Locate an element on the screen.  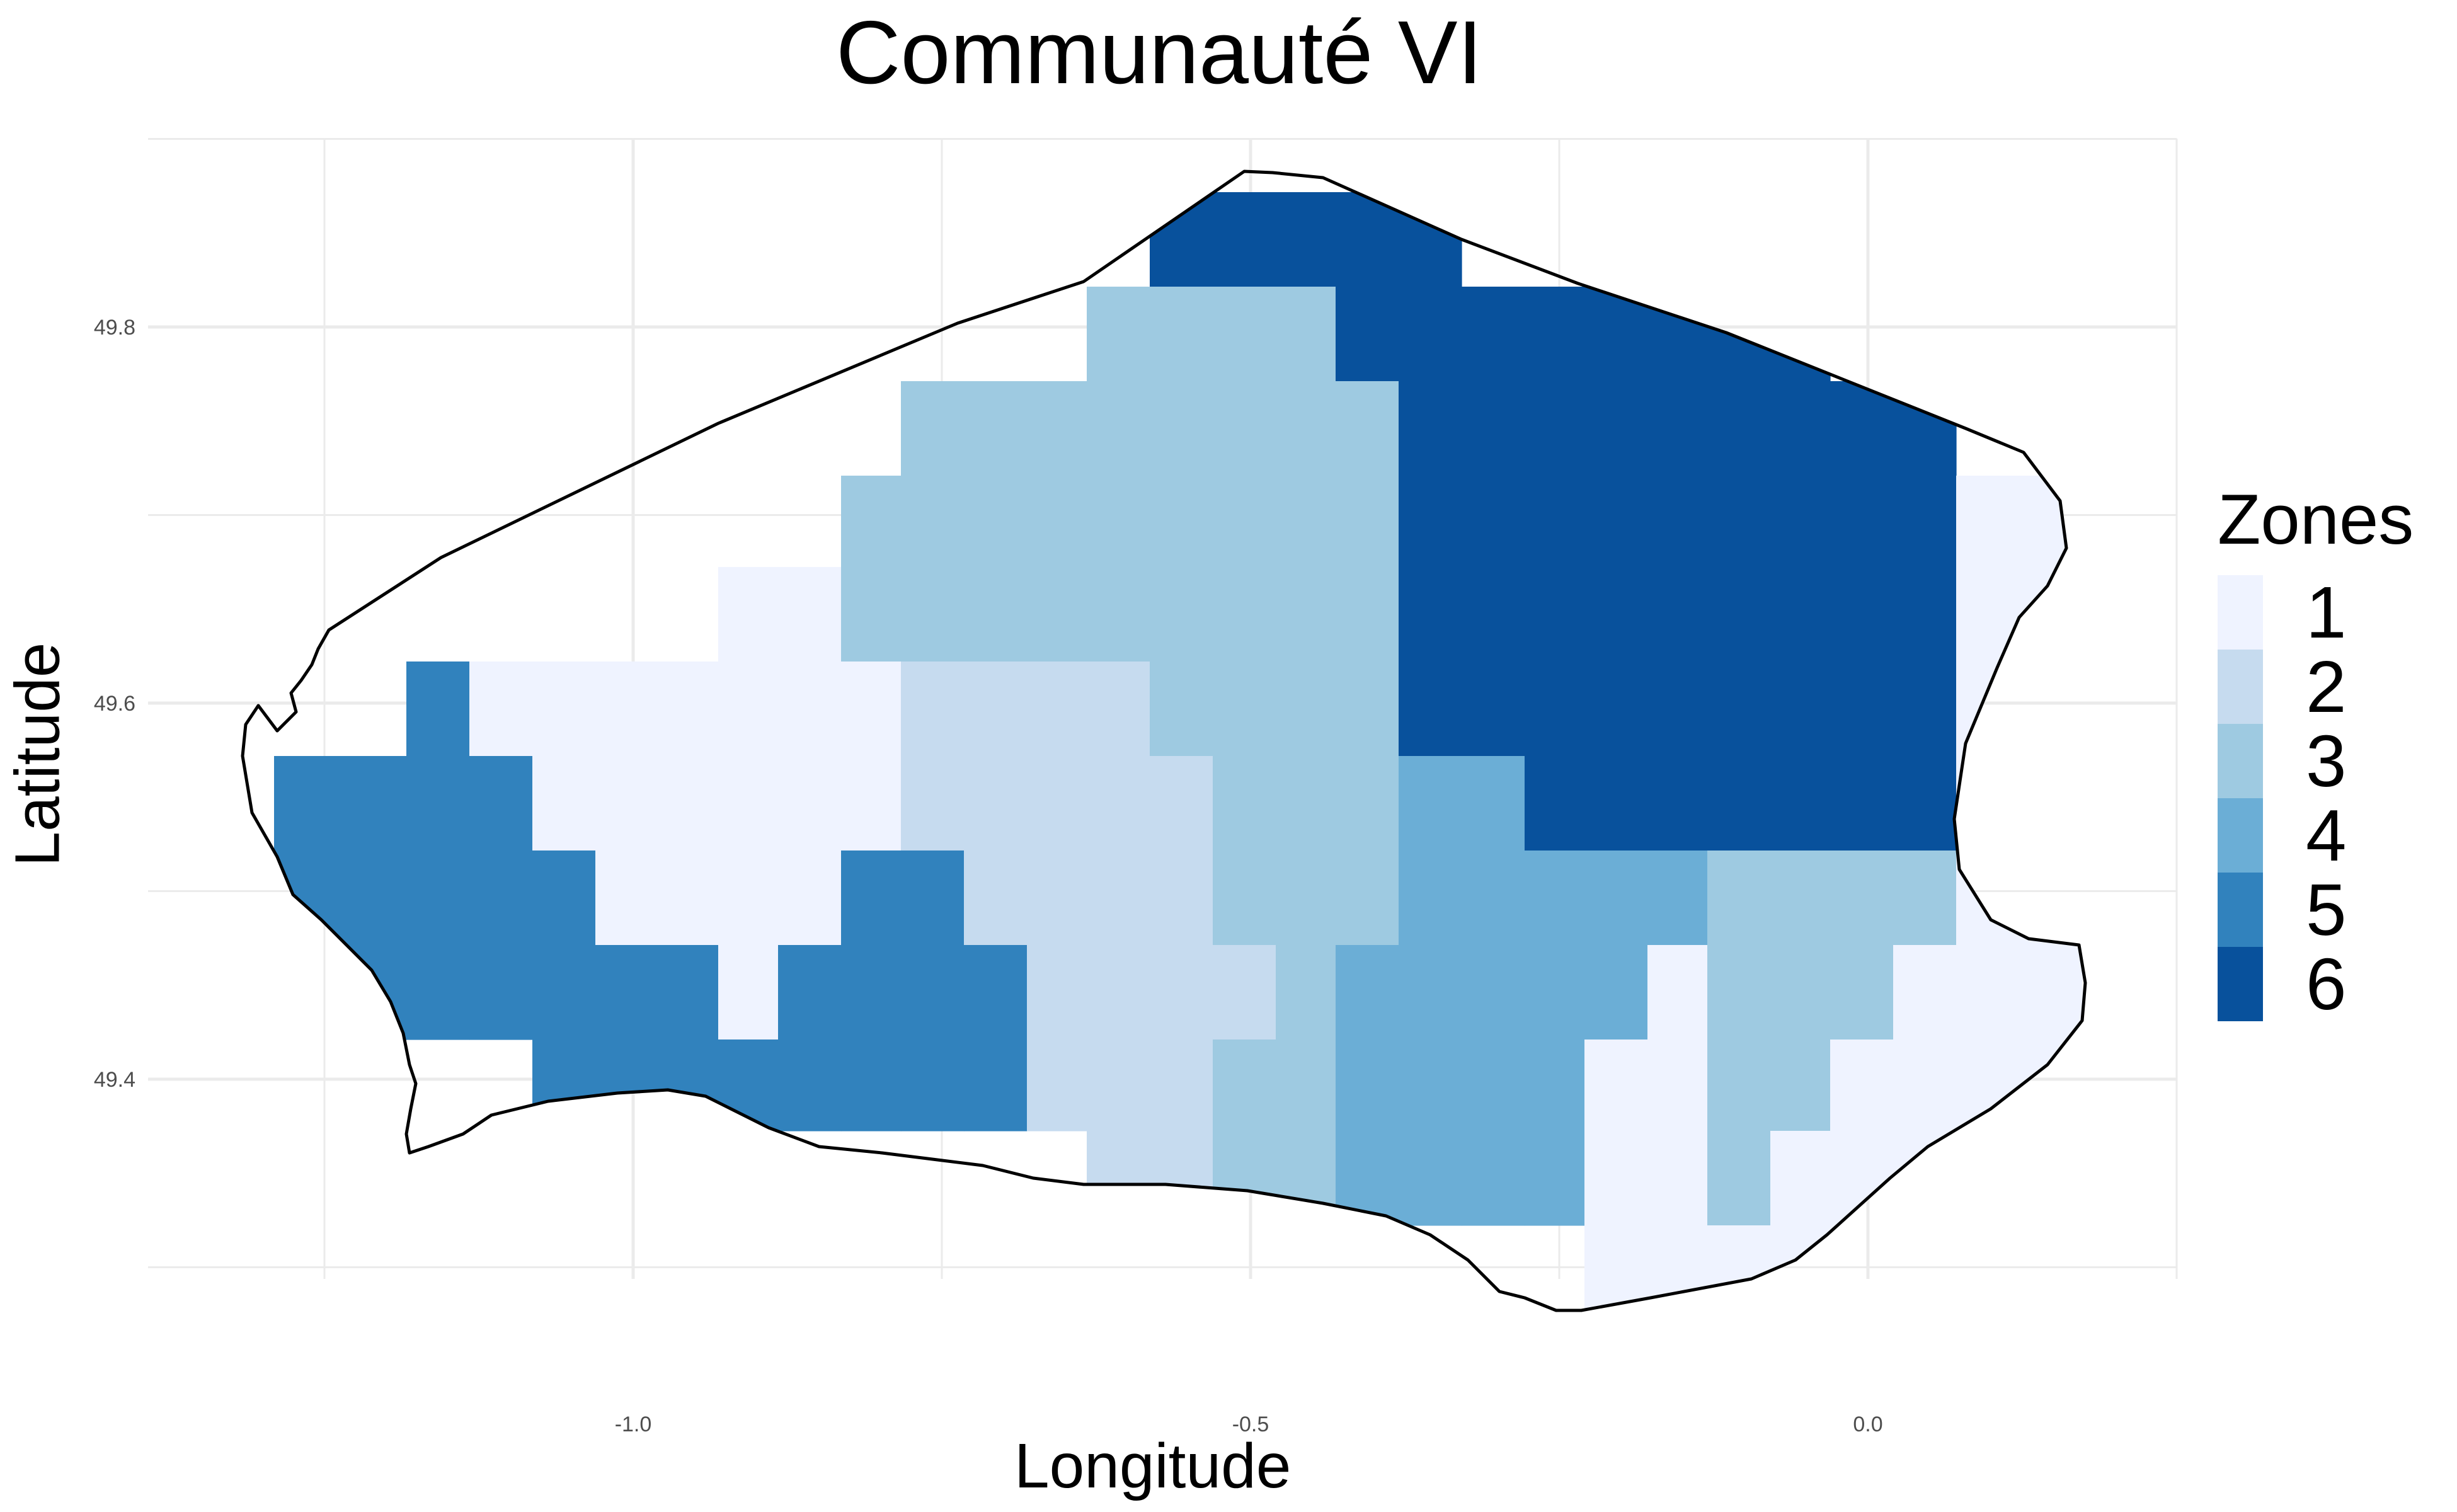
y-tick-labels: 49.4 49.6 49.8 is located at coordinates (114, 704).